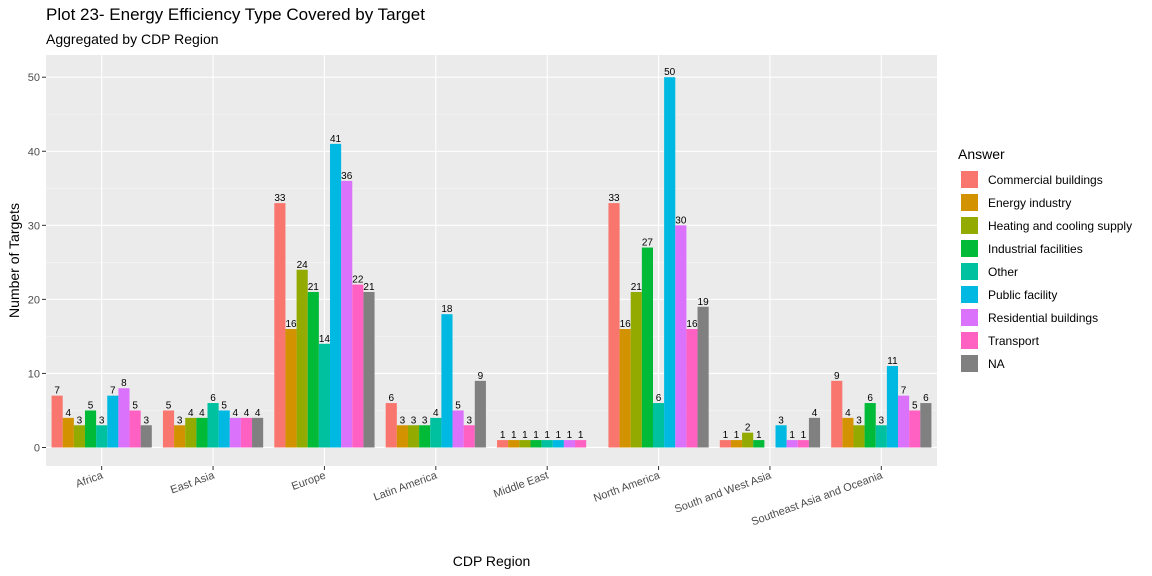 Image resolution: width=1152 pixels, height=576 pixels. I want to click on legend-item: Commercial buildings, so click(1045, 179).